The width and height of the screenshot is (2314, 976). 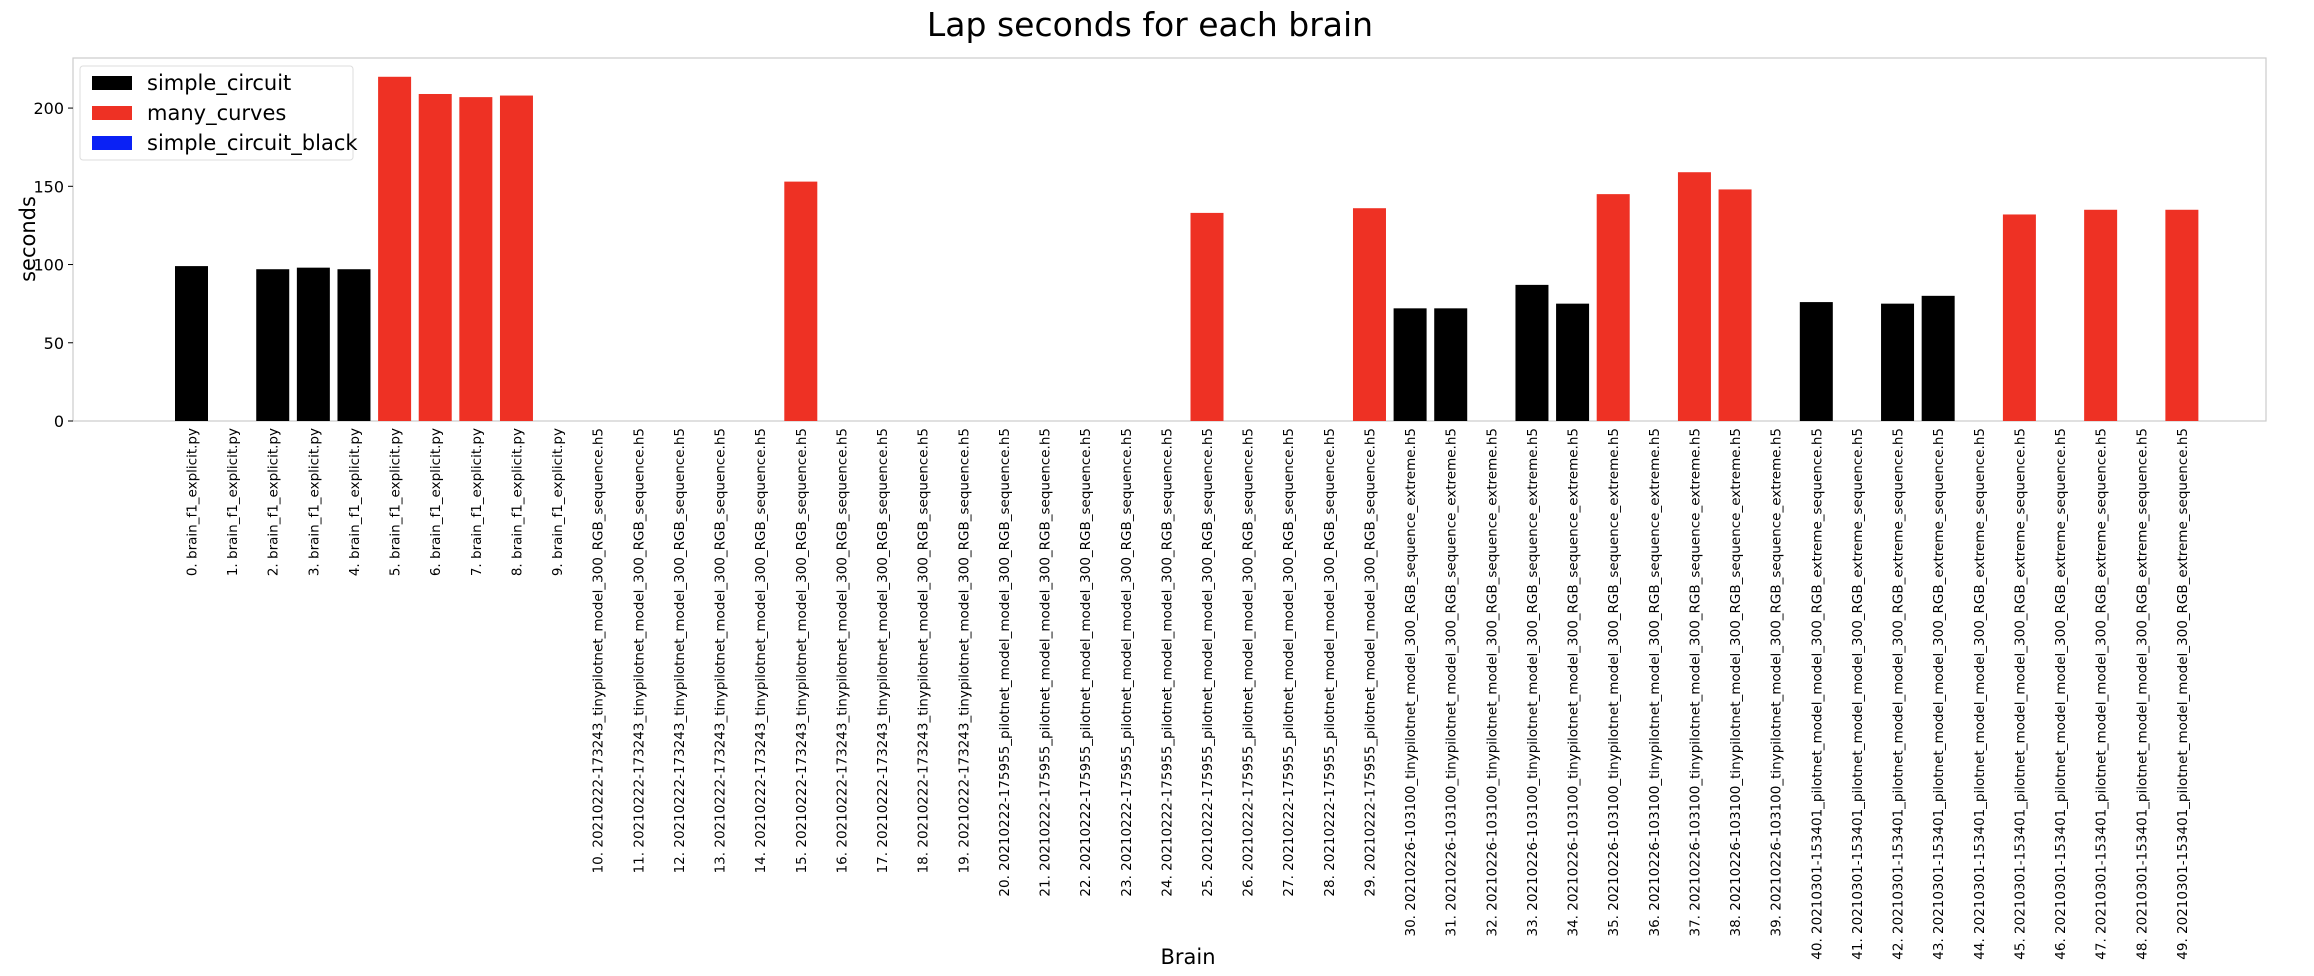 What do you see at coordinates (355, 502) in the screenshot?
I see `x-tick-label: 4. brain_f1_explicit.py` at bounding box center [355, 502].